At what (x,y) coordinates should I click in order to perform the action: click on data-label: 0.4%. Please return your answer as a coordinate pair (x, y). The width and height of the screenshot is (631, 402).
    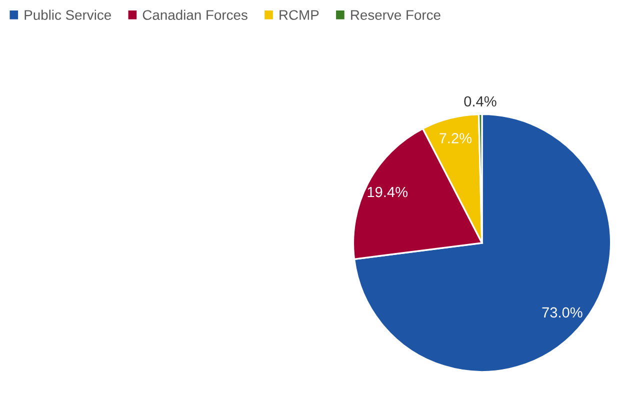
    Looking at the image, I should click on (480, 101).